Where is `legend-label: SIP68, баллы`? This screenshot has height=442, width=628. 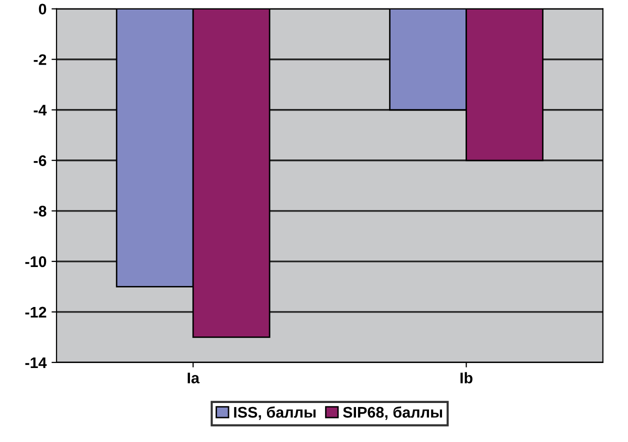
legend-label: SIP68, баллы is located at coordinates (392, 413).